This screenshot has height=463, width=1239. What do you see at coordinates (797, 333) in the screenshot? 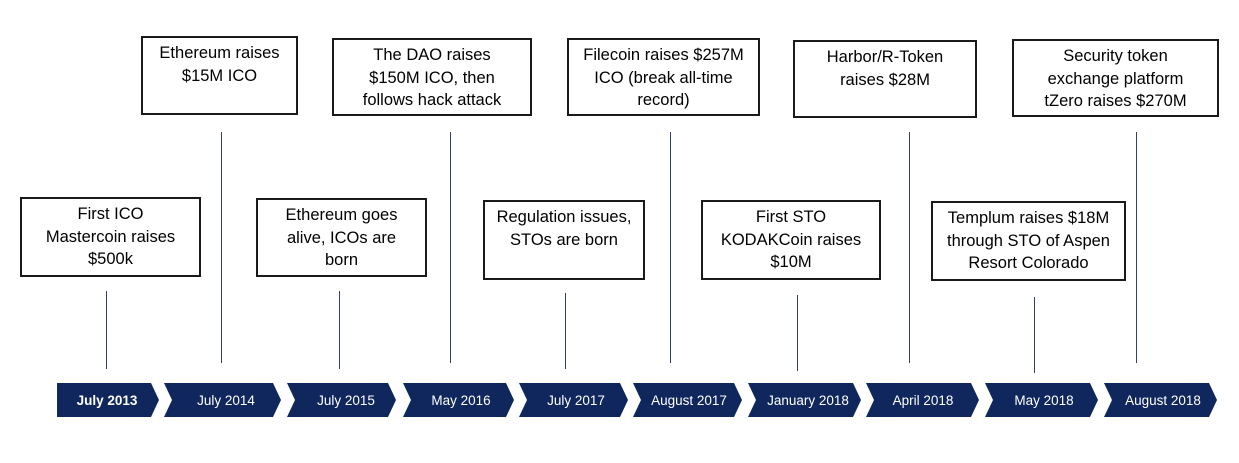
I see `connector-line-january-2018` at bounding box center [797, 333].